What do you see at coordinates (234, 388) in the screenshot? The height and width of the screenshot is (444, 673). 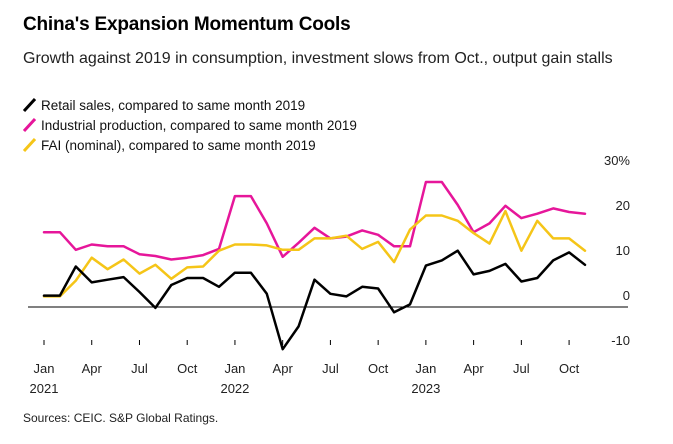 I see `x-year-label: 2022` at bounding box center [234, 388].